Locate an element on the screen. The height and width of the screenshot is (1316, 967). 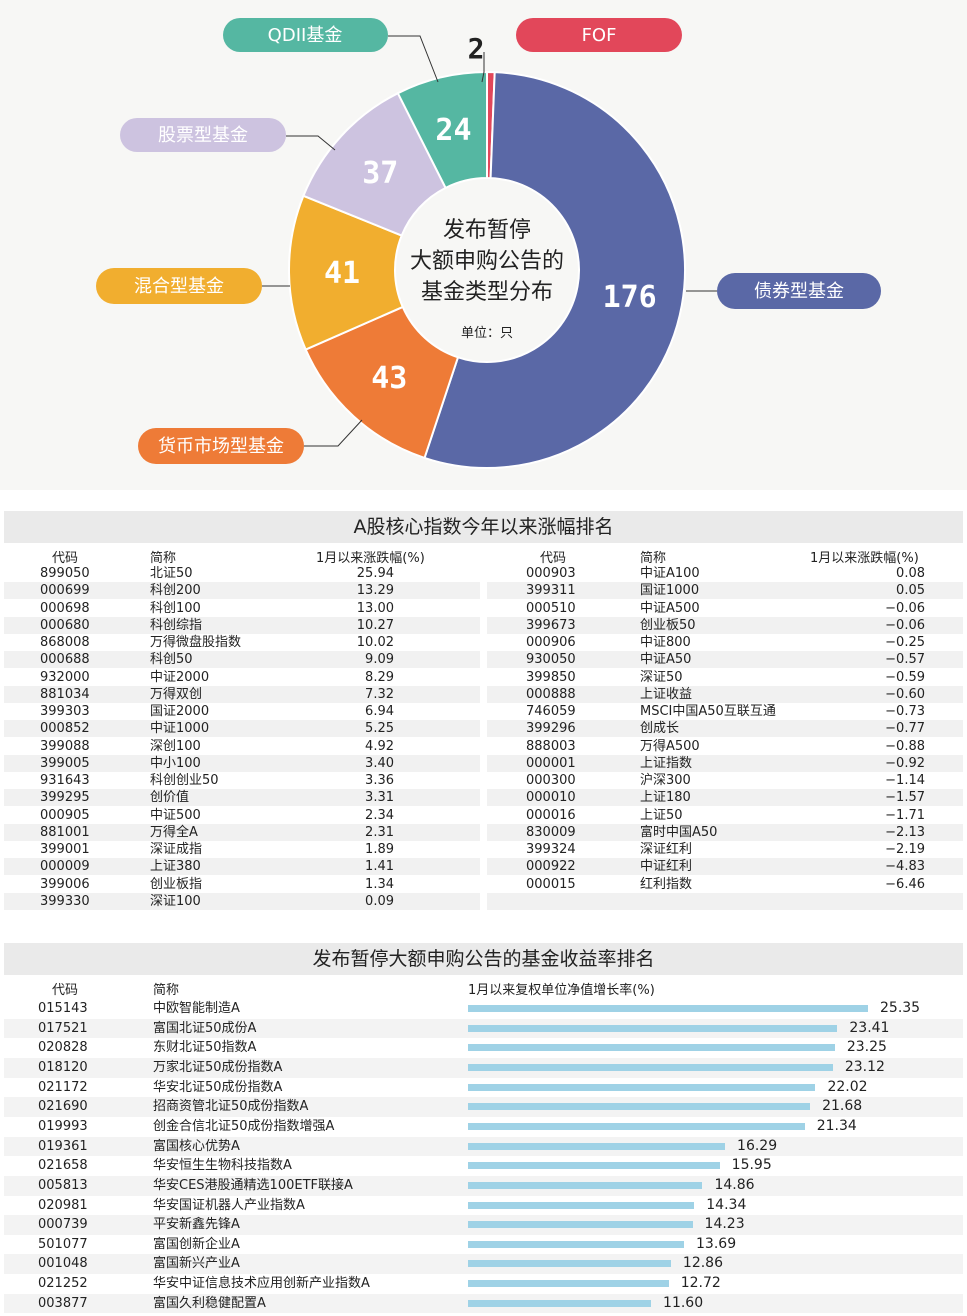
index-table-row-right: 000300 沪深300 −1.14 is located at coordinates (725, 780).